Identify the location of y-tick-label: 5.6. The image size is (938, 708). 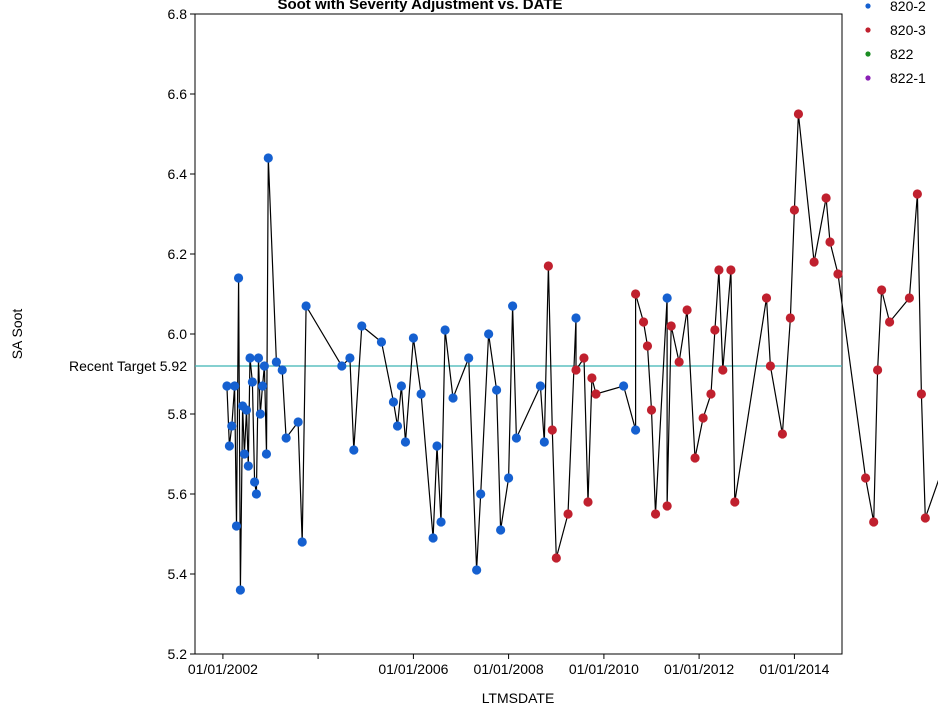
(178, 494).